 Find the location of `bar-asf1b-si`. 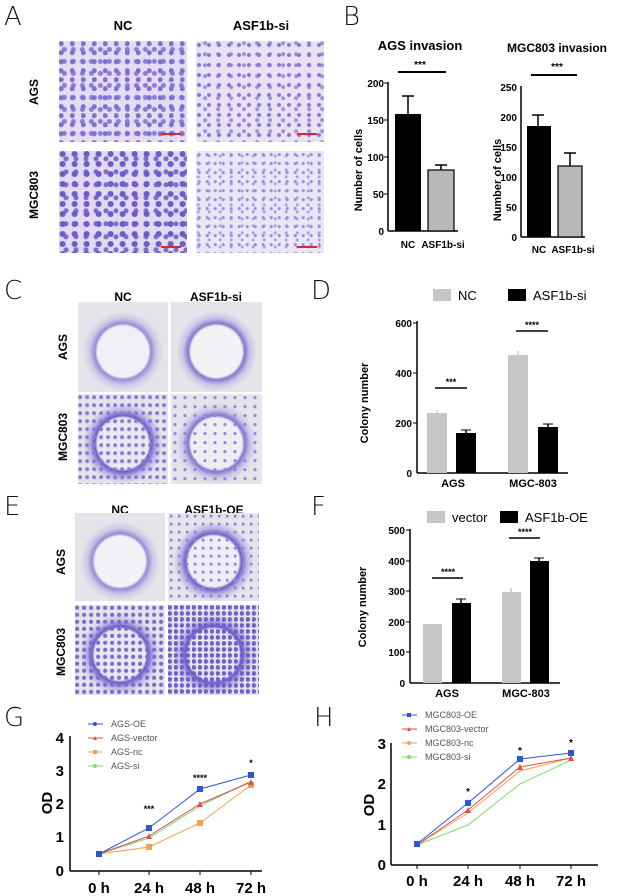

bar-asf1b-si is located at coordinates (441, 200).